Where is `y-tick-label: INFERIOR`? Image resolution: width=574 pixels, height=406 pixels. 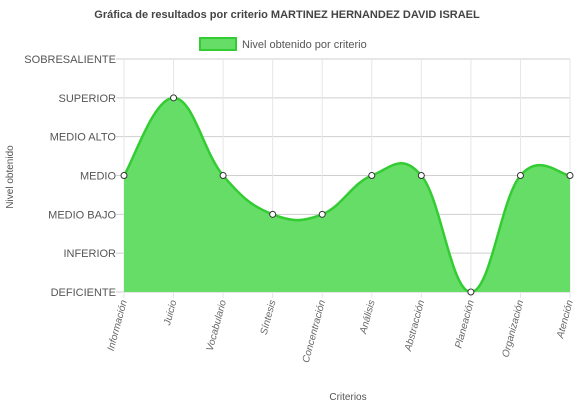
y-tick-label: INFERIOR is located at coordinates (89, 254).